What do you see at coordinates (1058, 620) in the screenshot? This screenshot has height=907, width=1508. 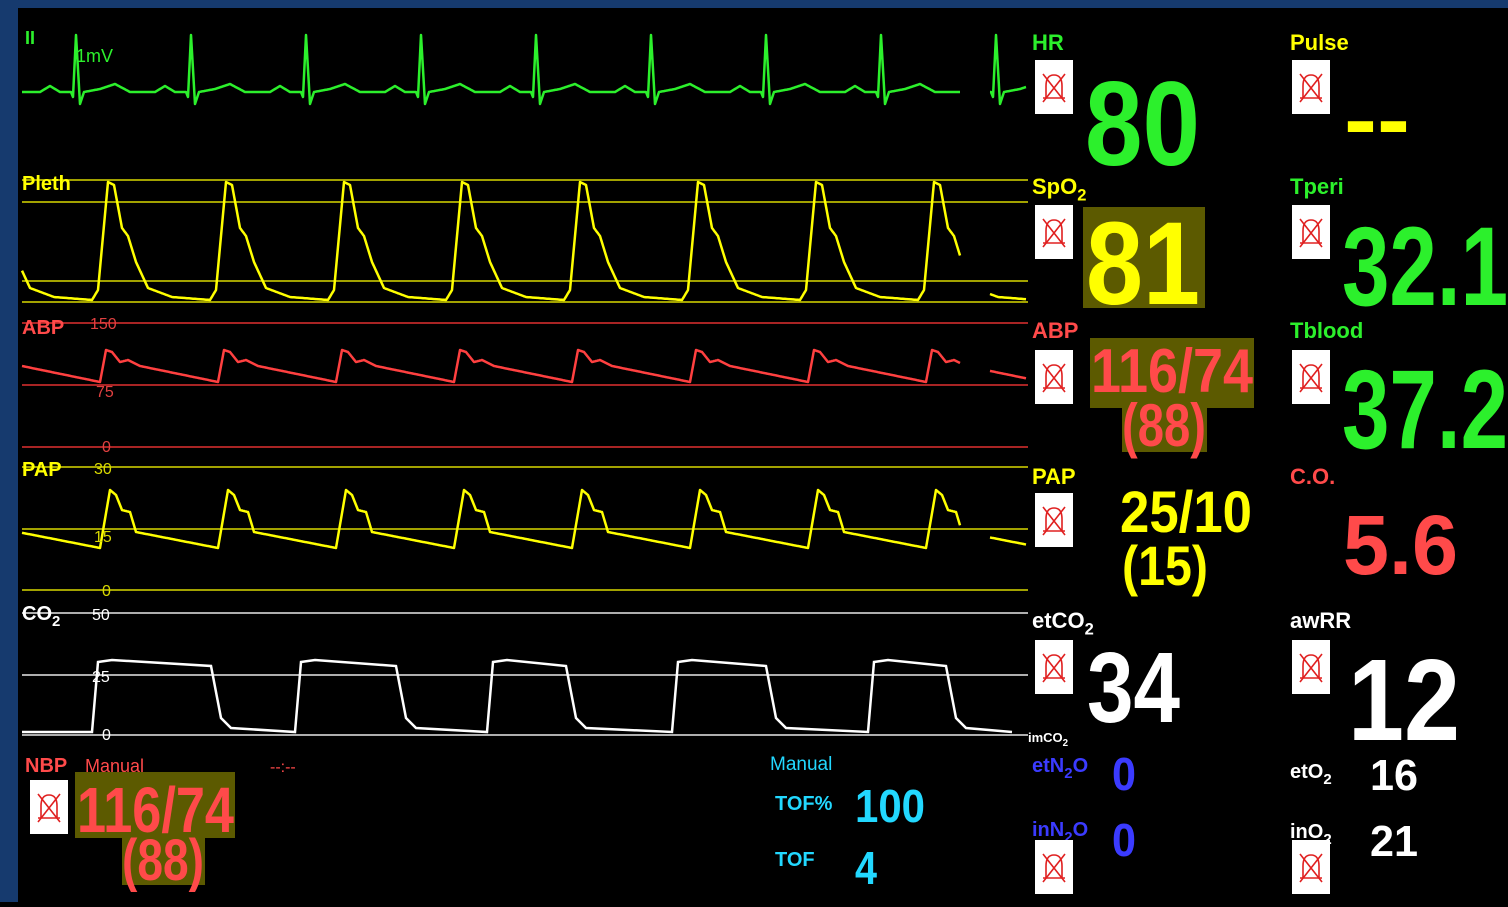 I see `label-text: etCO` at bounding box center [1058, 620].